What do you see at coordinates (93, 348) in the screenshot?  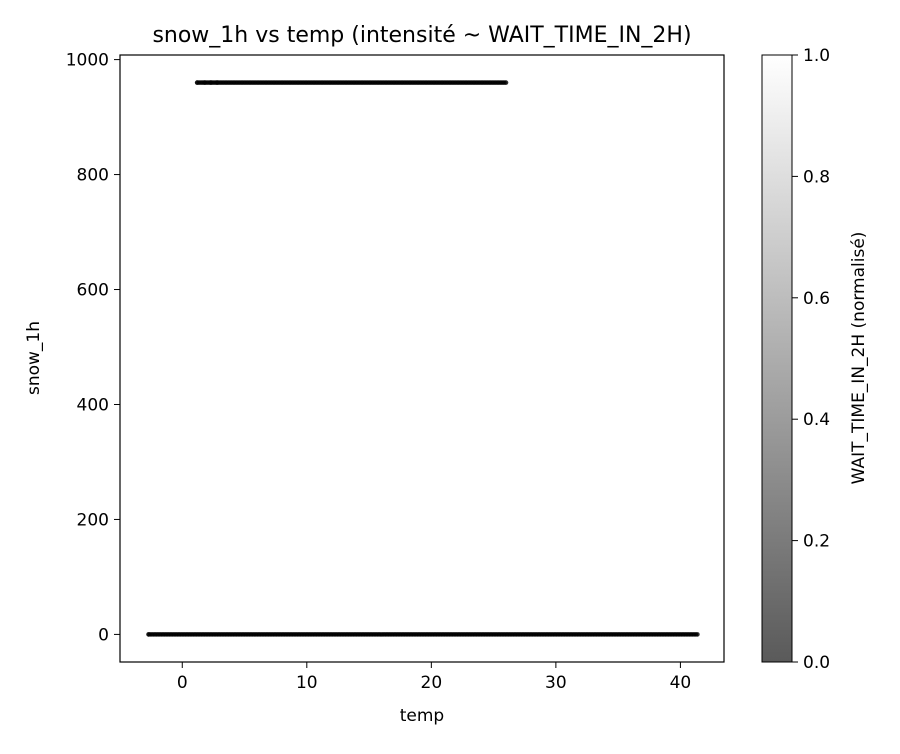 I see `y-axis: 0 200 400 600 800 1000` at bounding box center [93, 348].